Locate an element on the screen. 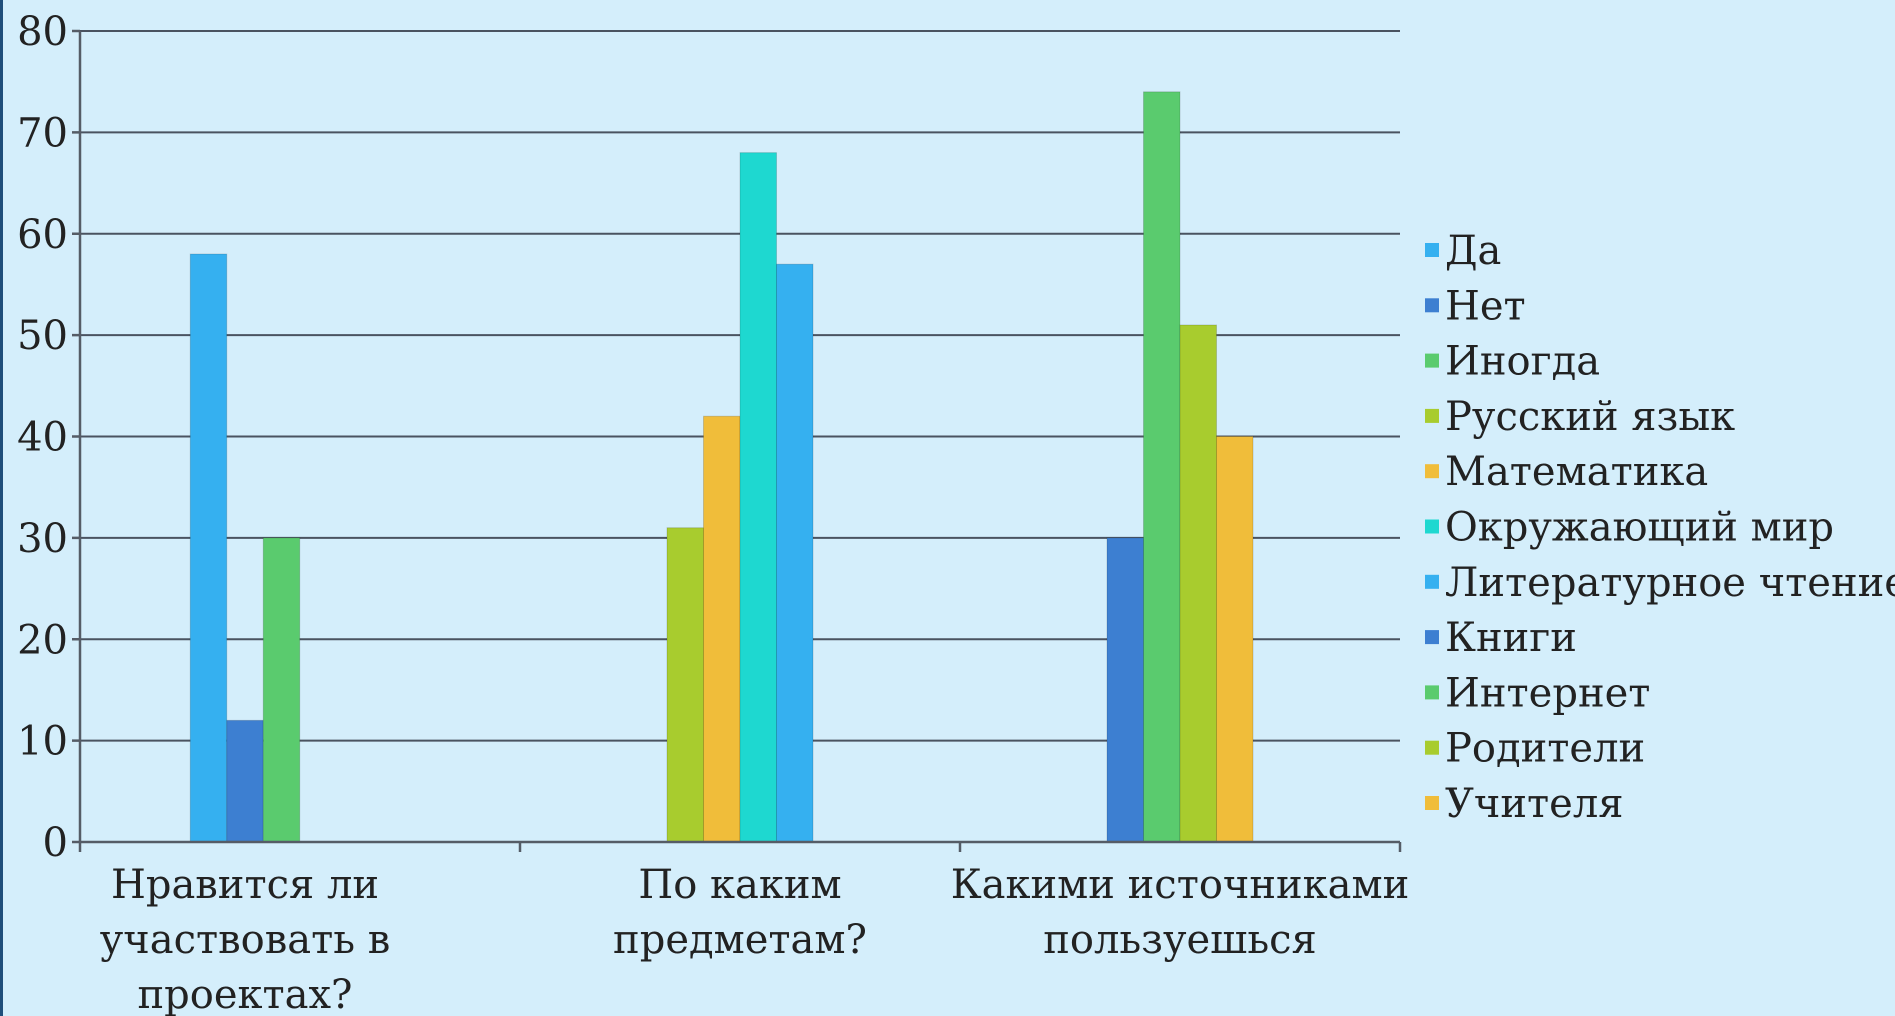  legend-item: Математика is located at coordinates (1566, 472).